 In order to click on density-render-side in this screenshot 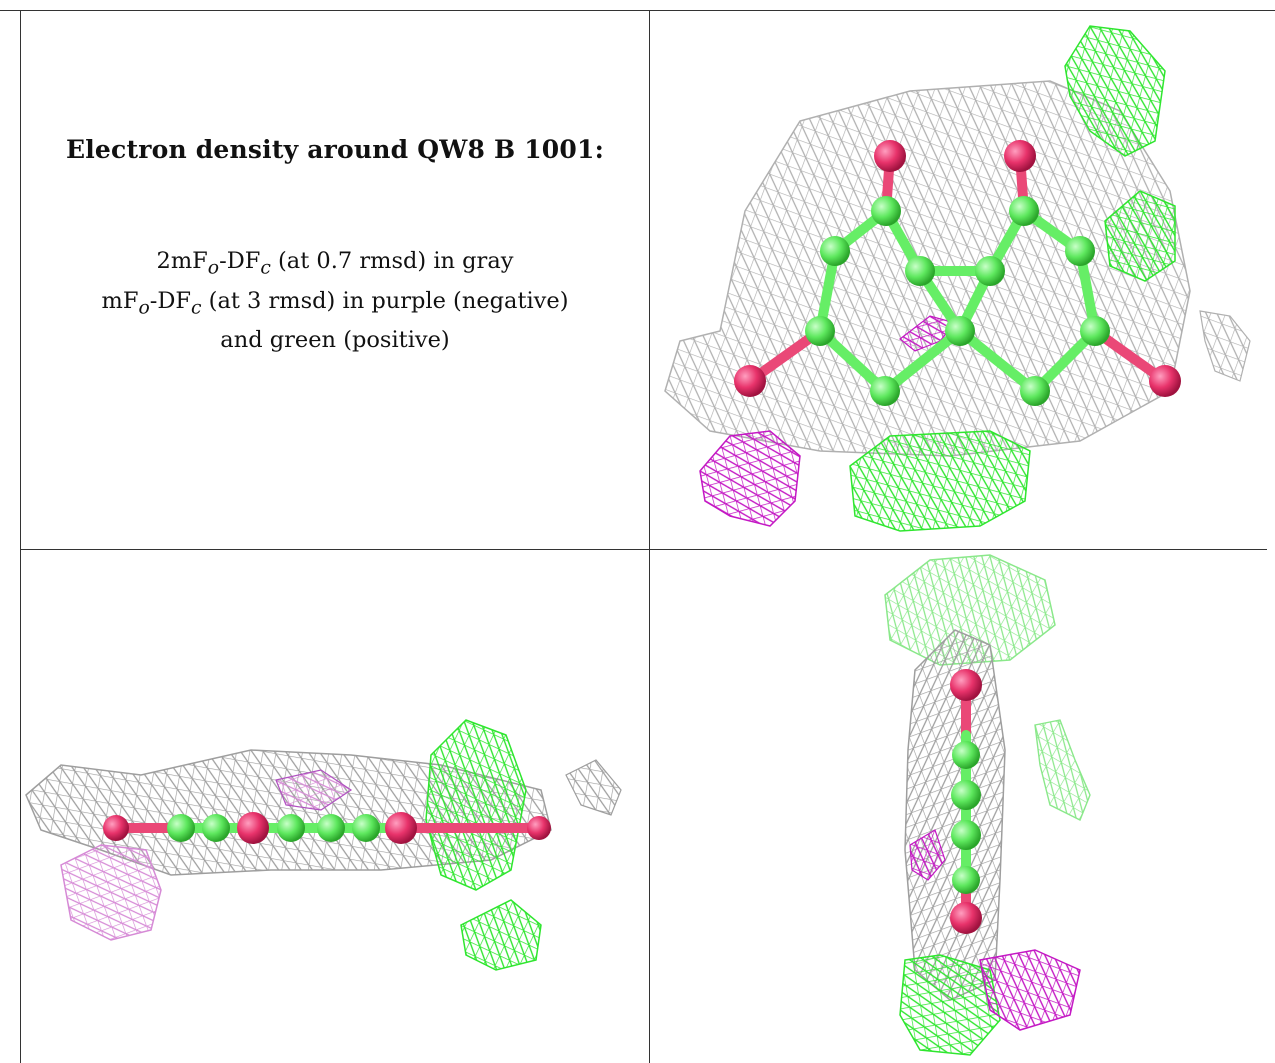, I will do `click(323, 845)`.